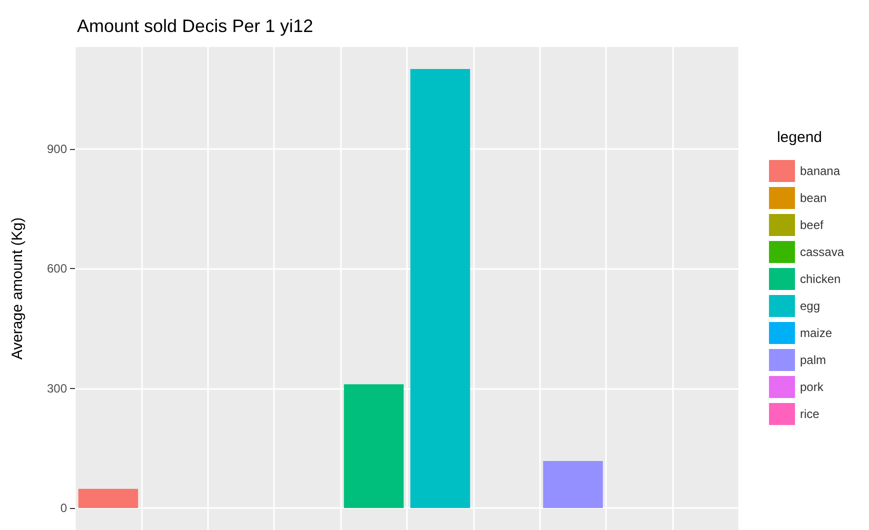 This screenshot has width=869, height=530. Describe the element at coordinates (57, 149) in the screenshot. I see `y-tick-label: 900` at that location.